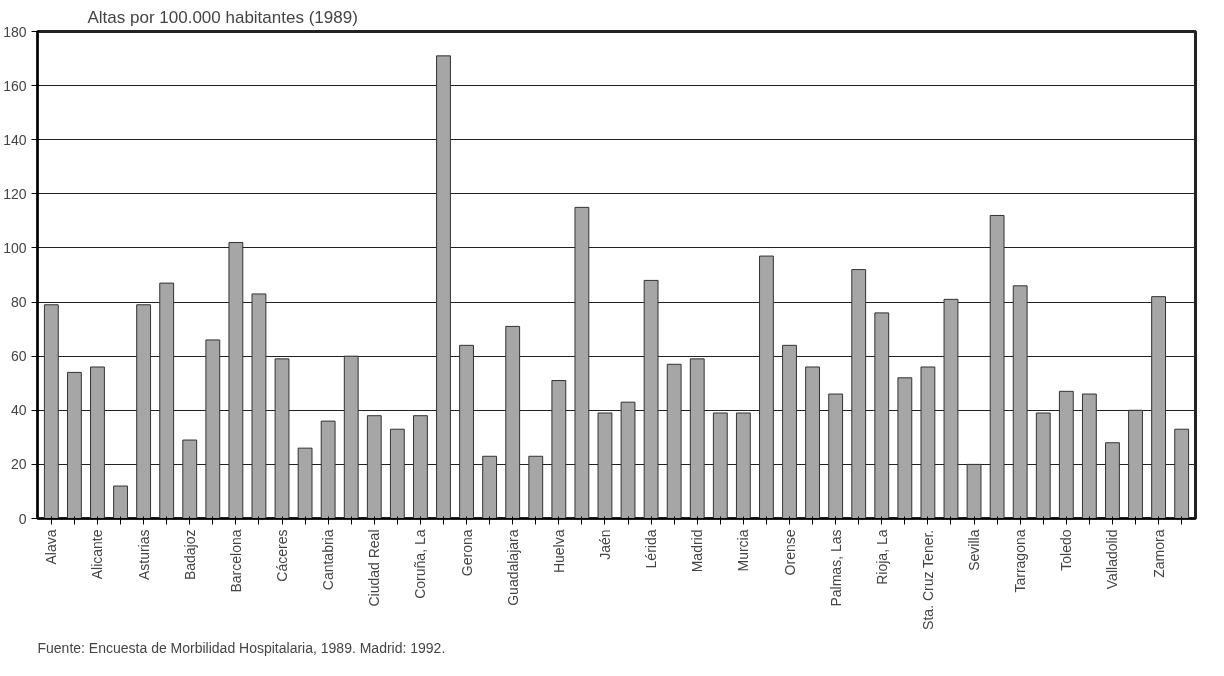  I want to click on x-tick-label: Badajoz, so click(189, 555).